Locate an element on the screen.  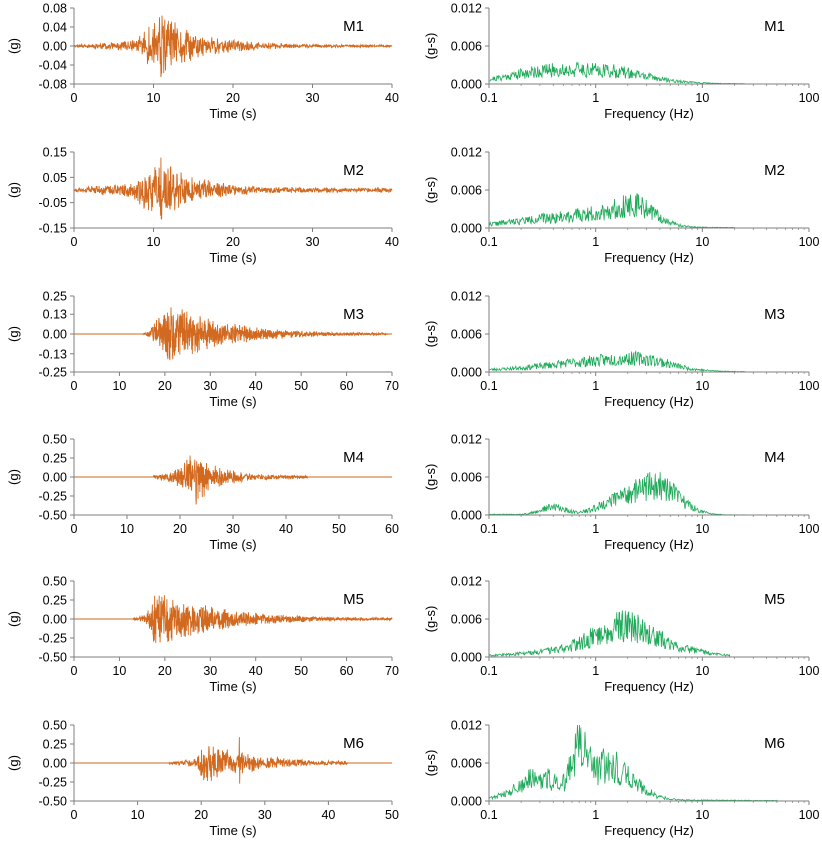
series-line-th-M5 is located at coordinates (233, 619).